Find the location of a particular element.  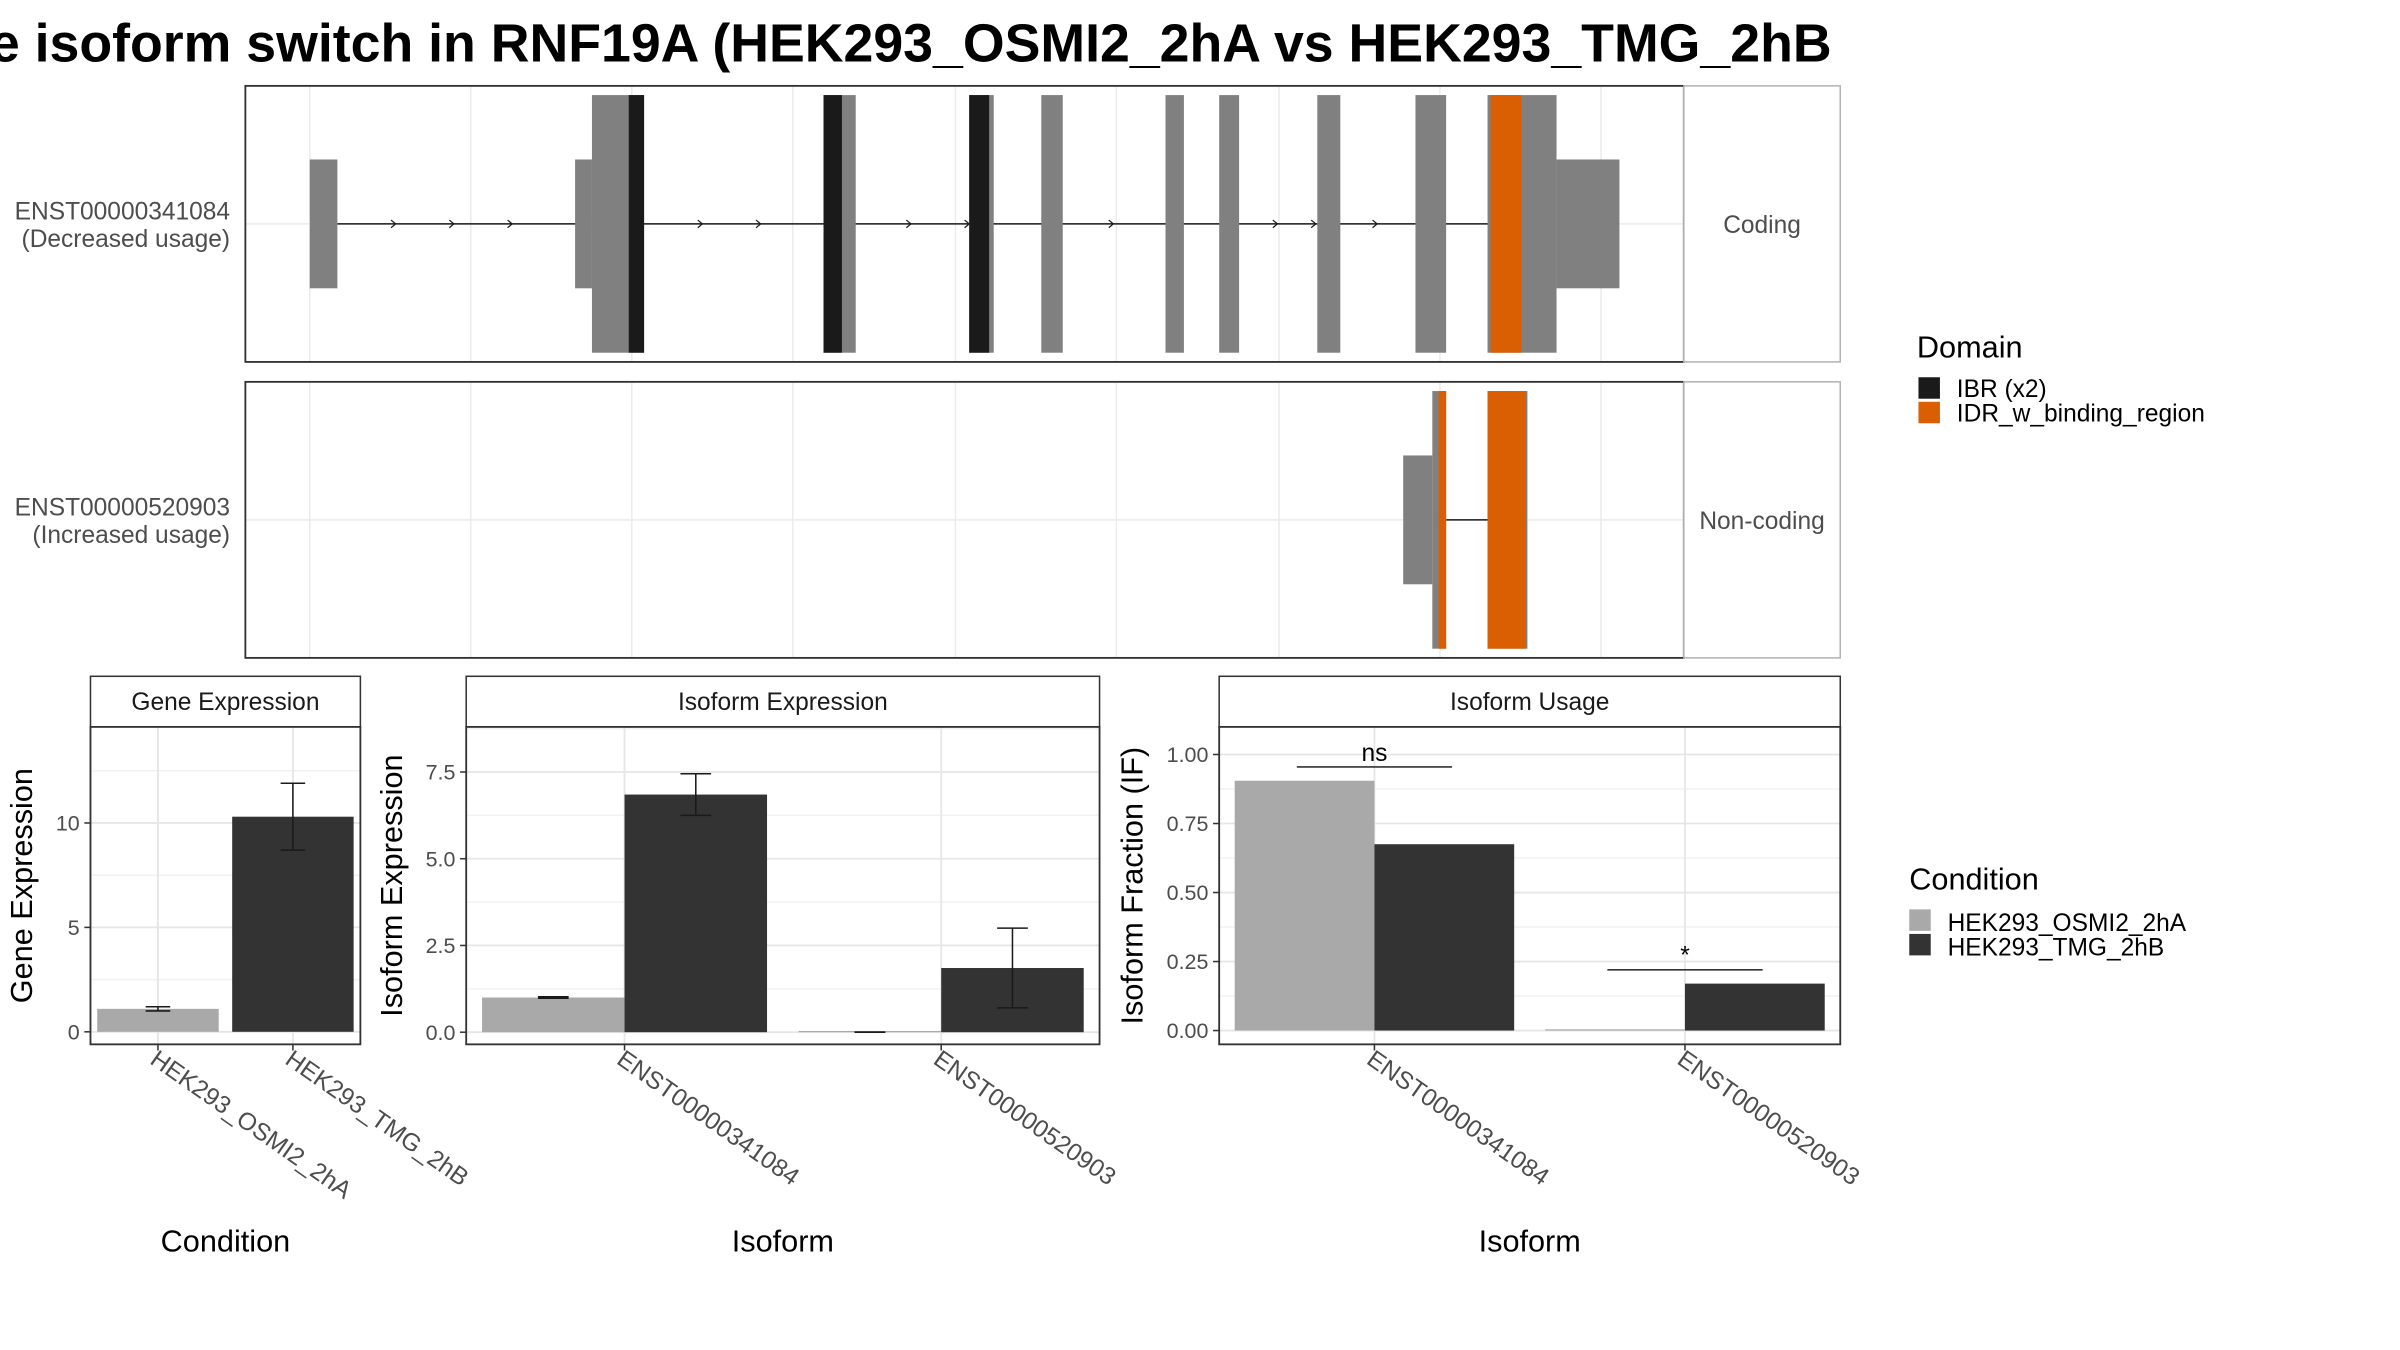

domain-legend-title: Domain is located at coordinates (1970, 347).